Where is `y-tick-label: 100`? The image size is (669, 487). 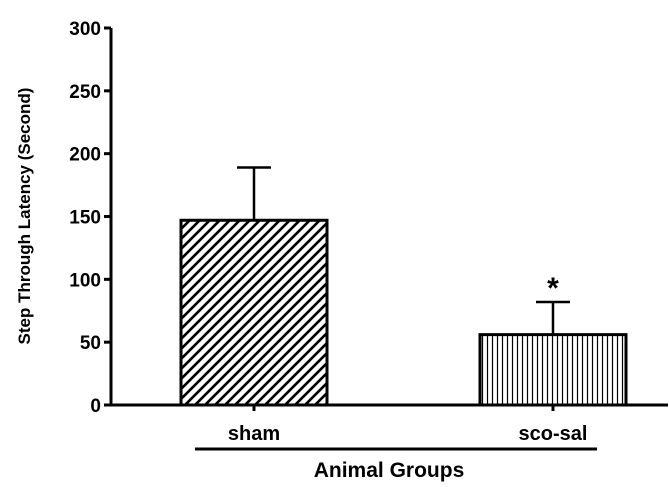
y-tick-label: 100 is located at coordinates (85, 280).